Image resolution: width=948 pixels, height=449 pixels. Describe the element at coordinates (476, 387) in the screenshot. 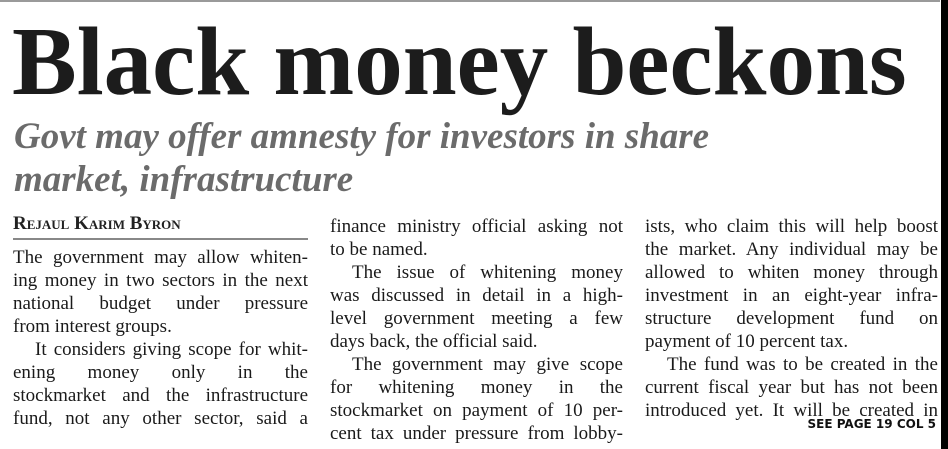

I see `text-line: for whitening money in the` at that location.